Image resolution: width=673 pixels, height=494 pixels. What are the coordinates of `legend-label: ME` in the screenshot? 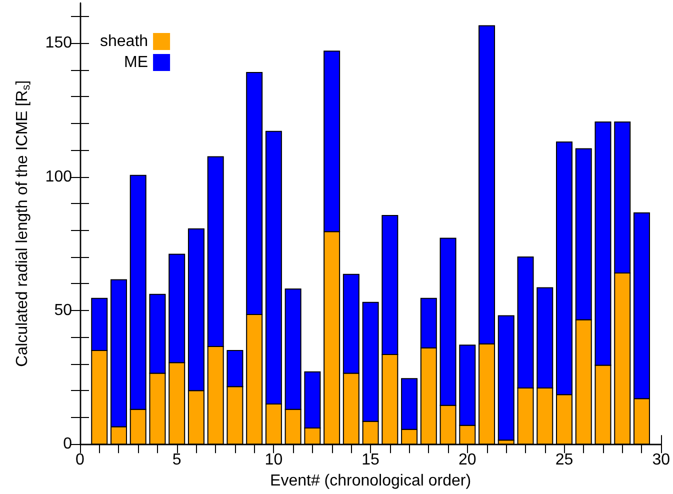 It's located at (136, 62).